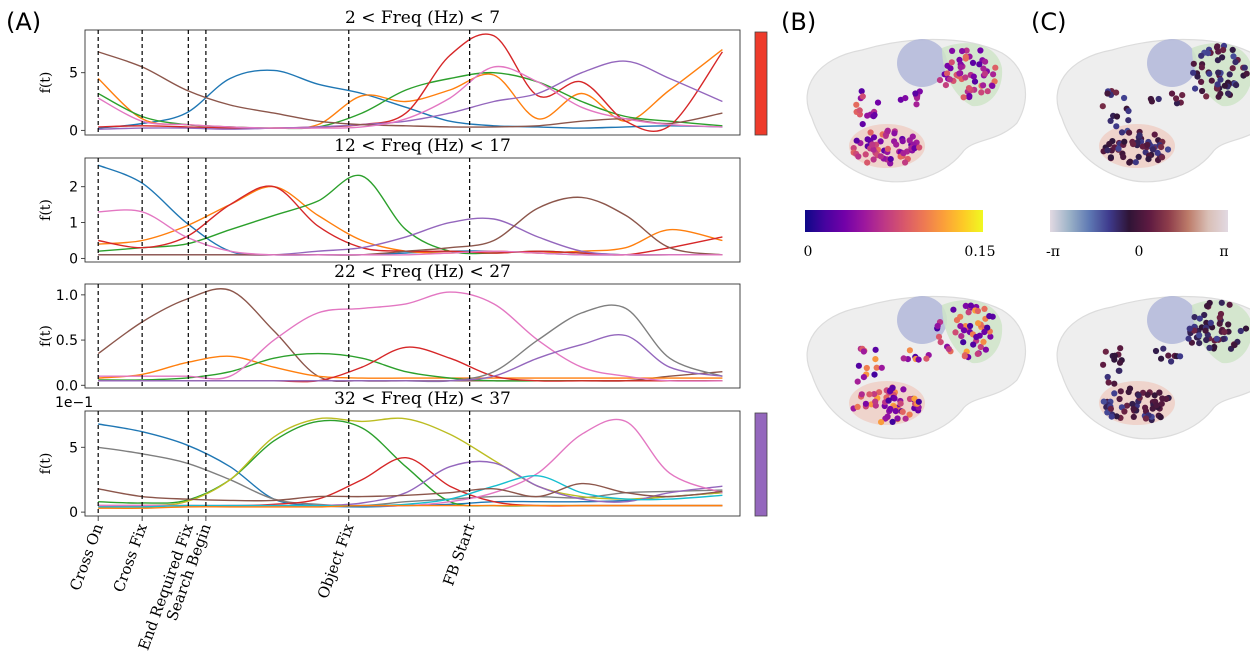 This screenshot has height=655, width=1250. I want to click on y-tick-label: 2, so click(73, 188).